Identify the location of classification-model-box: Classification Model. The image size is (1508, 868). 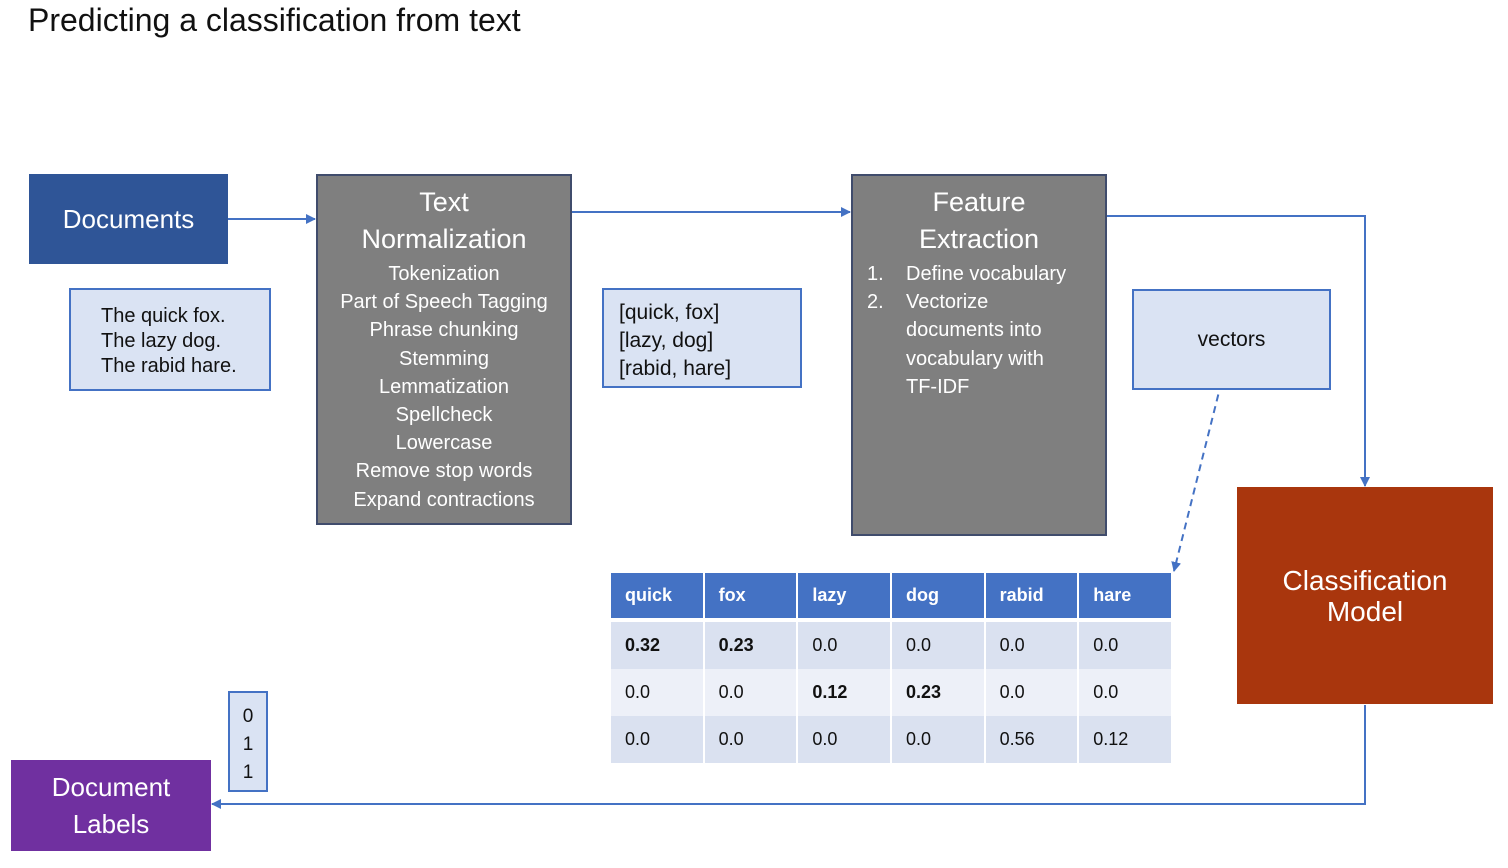
(1365, 595).